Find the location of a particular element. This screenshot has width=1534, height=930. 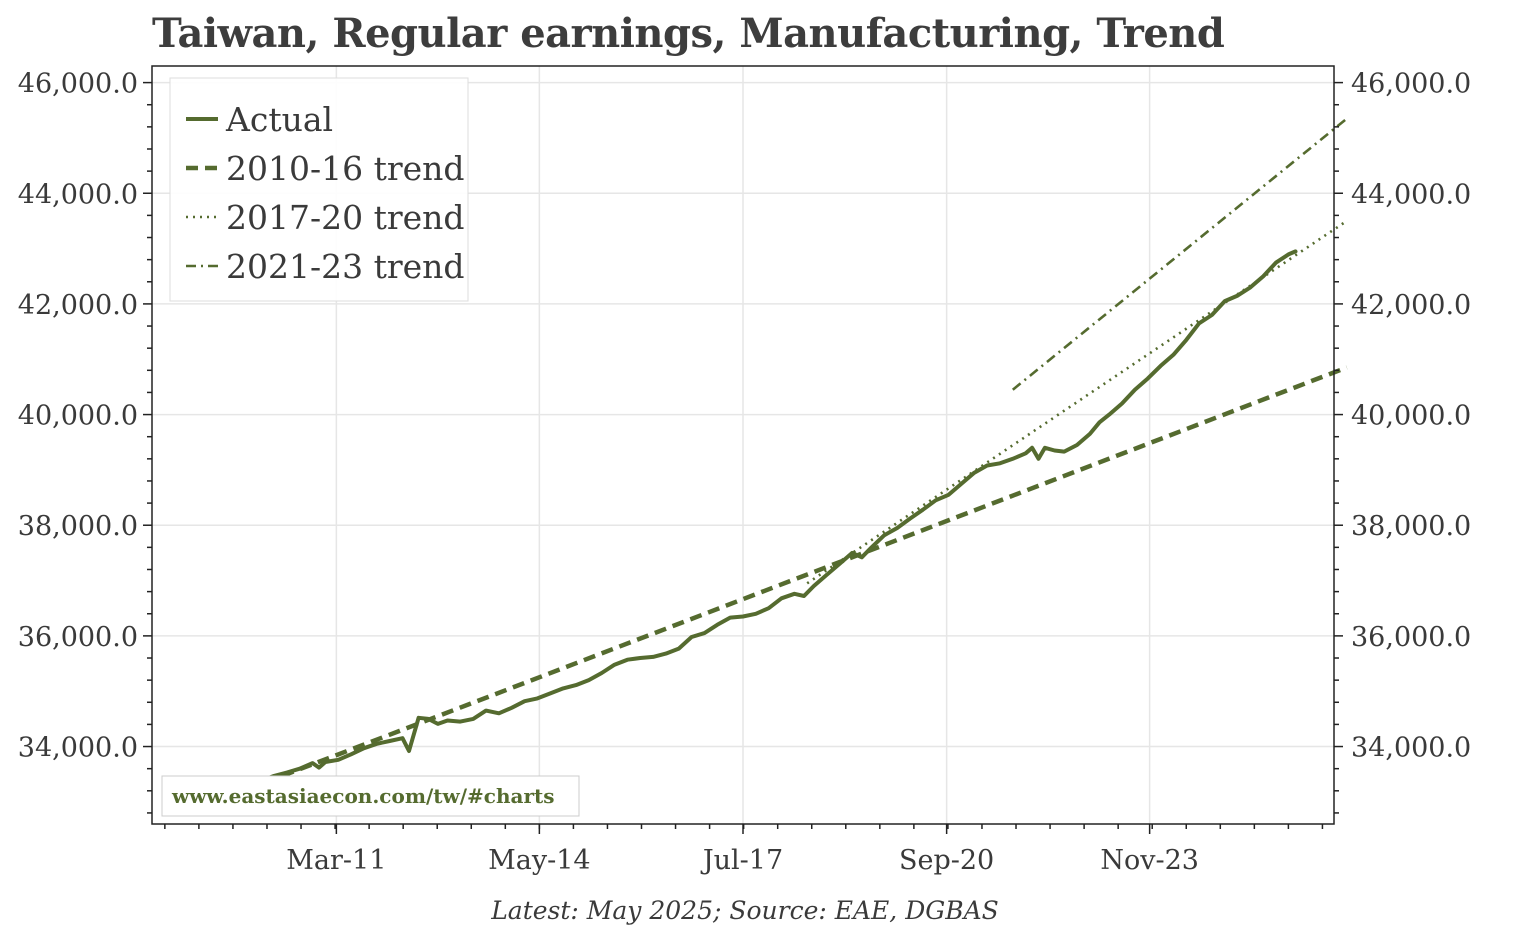

y-tick-label-left: 46,000.0 is located at coordinates (78, 84).